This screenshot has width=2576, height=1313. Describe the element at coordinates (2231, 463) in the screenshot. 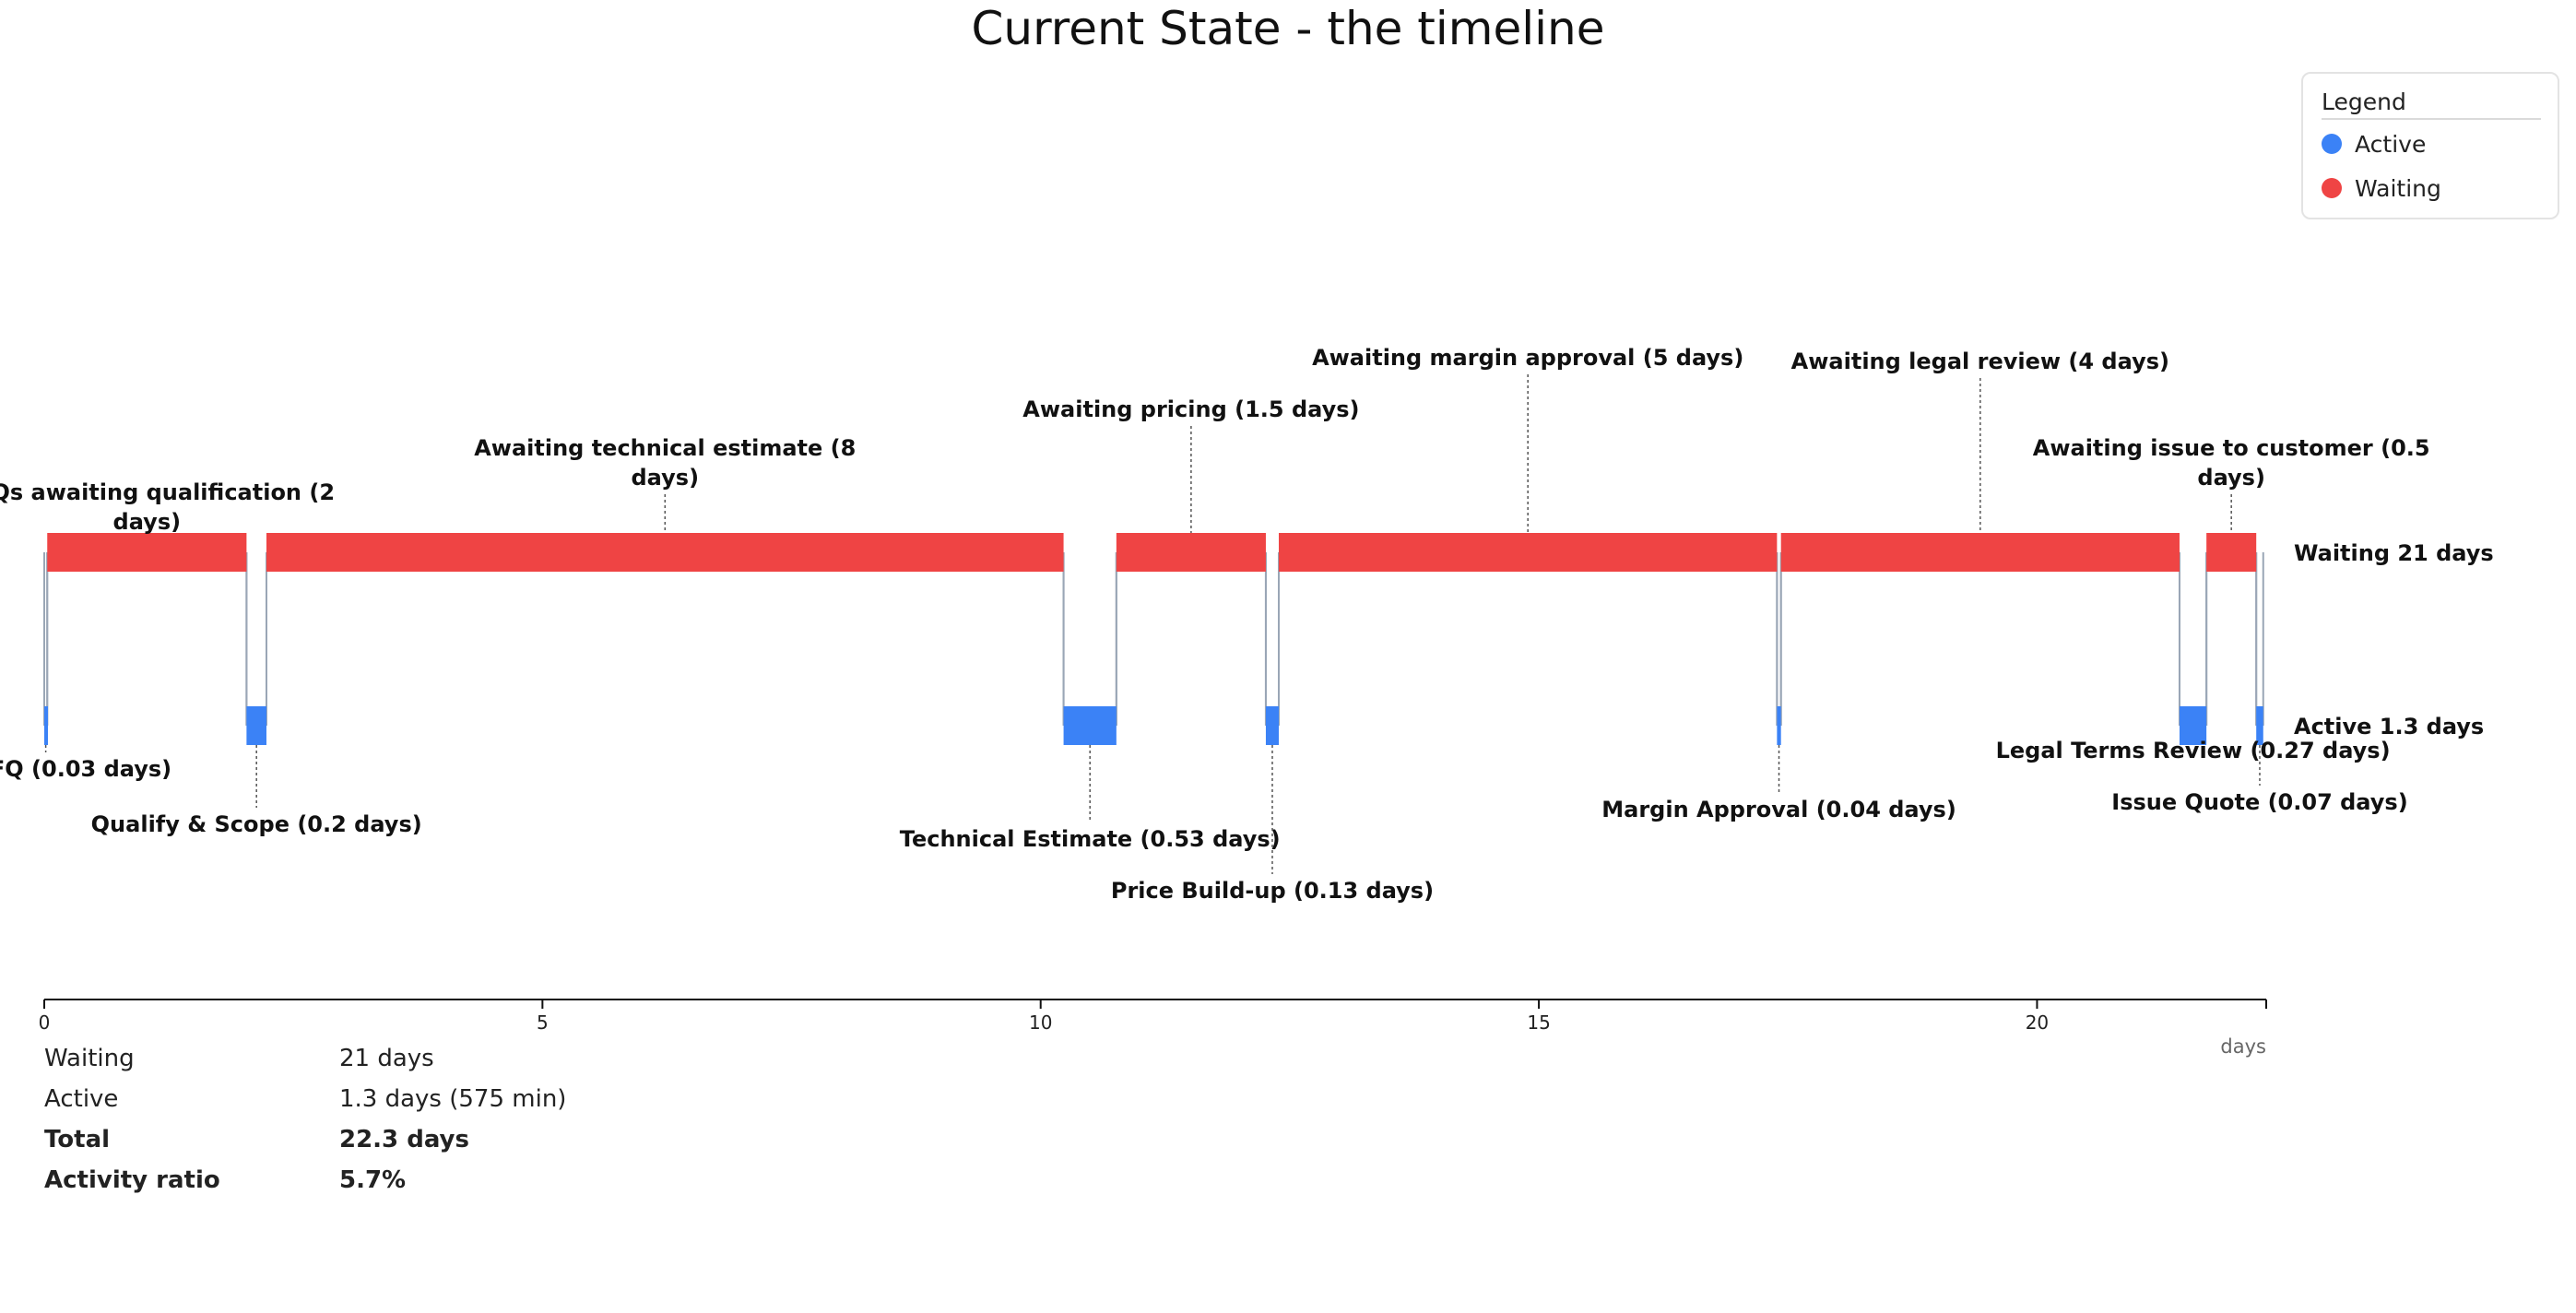

I see `waiting-label: Awaiting issue to customer (0.5 days)` at that location.